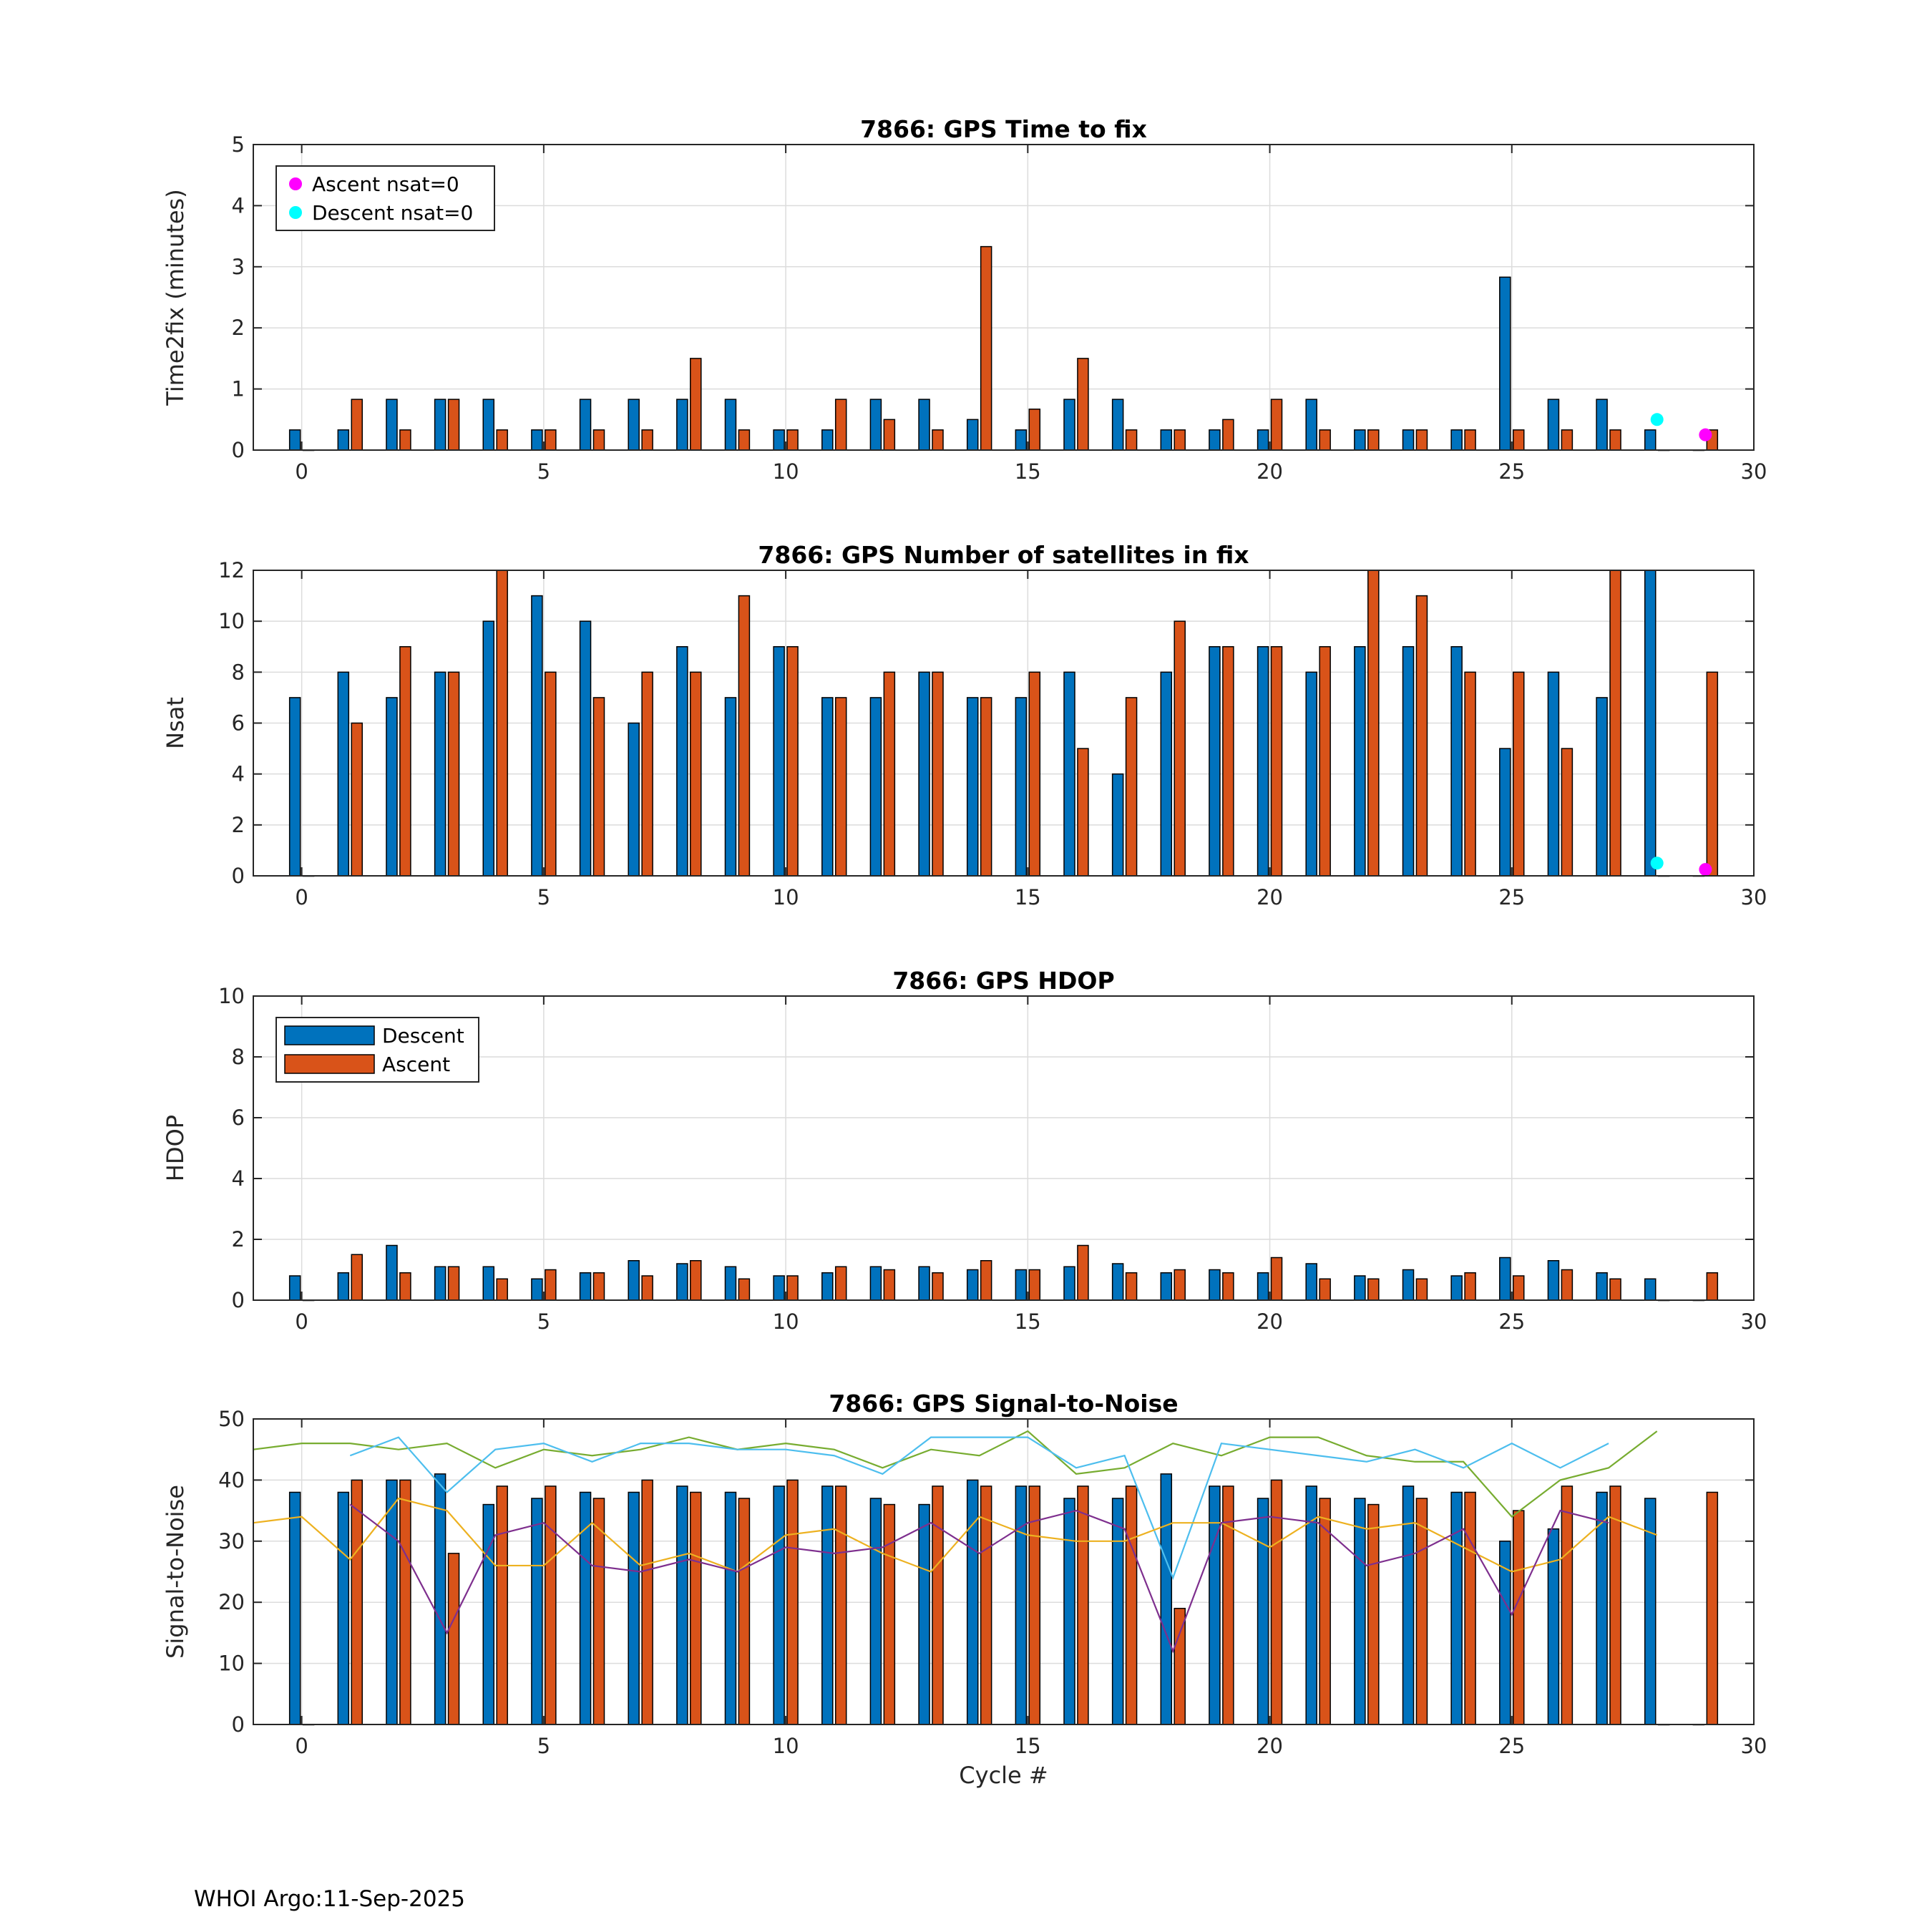 This screenshot has height=1932, width=1932. What do you see at coordinates (1003, 1775) in the screenshot?
I see `x-axis-label: Cycle #` at bounding box center [1003, 1775].